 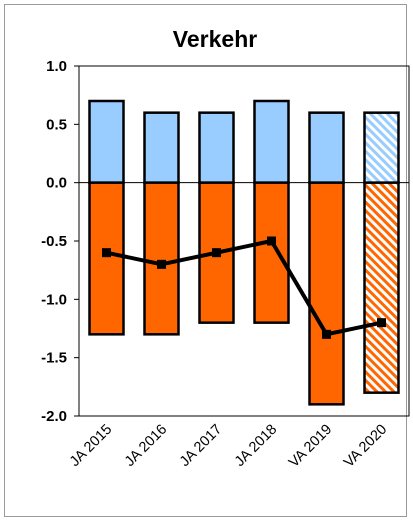 I want to click on x-tick-label: JA 2017, so click(x=201, y=446).